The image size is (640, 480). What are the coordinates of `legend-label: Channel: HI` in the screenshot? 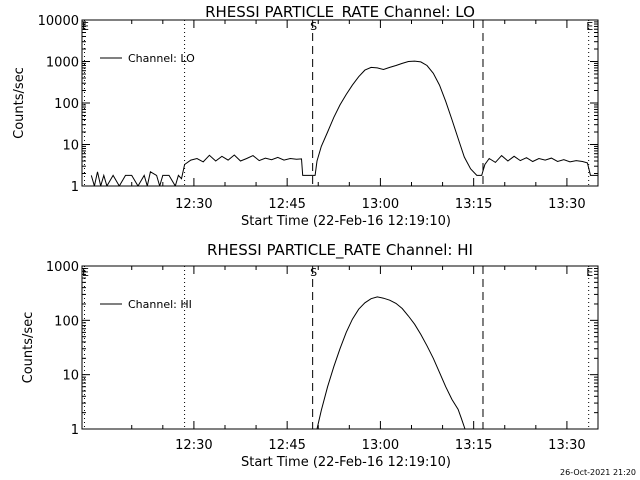 It's located at (160, 304).